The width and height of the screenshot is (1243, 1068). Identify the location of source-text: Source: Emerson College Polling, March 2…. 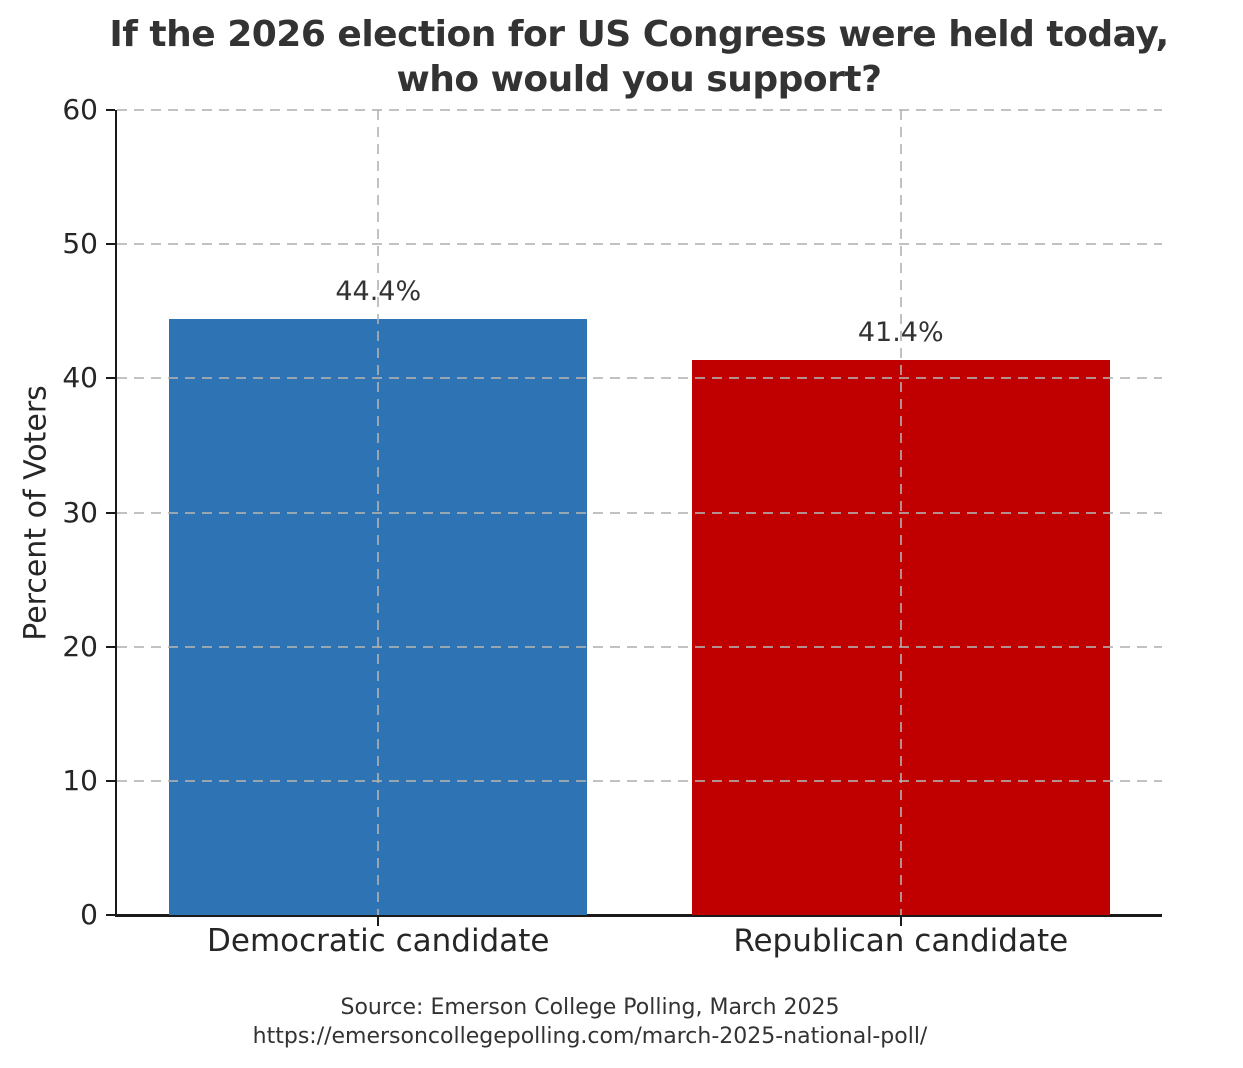
(590, 1007).